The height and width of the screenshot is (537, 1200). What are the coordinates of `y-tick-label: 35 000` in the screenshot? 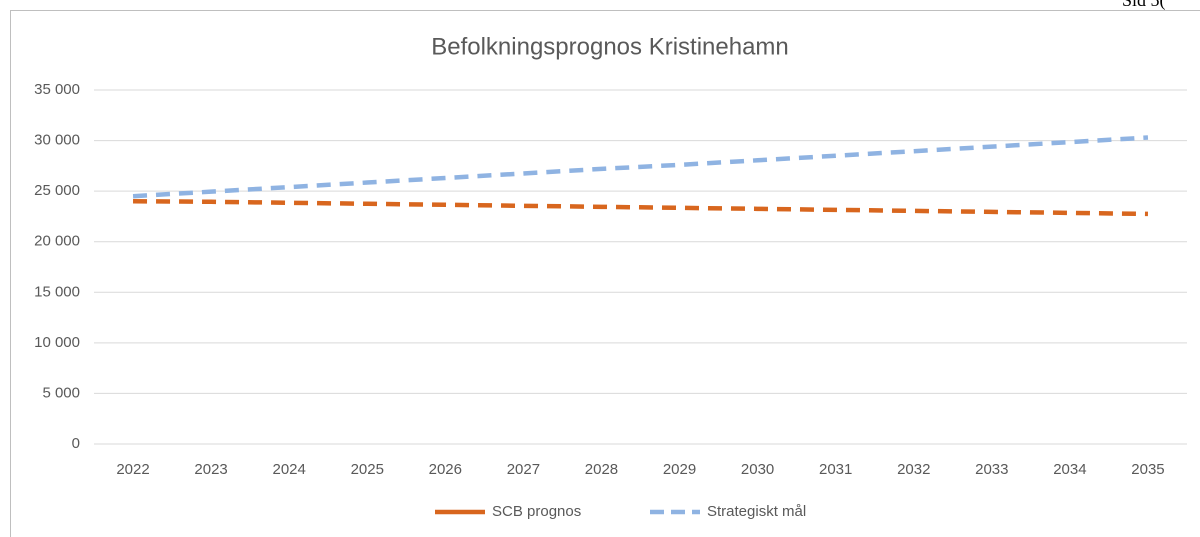 It's located at (57, 89).